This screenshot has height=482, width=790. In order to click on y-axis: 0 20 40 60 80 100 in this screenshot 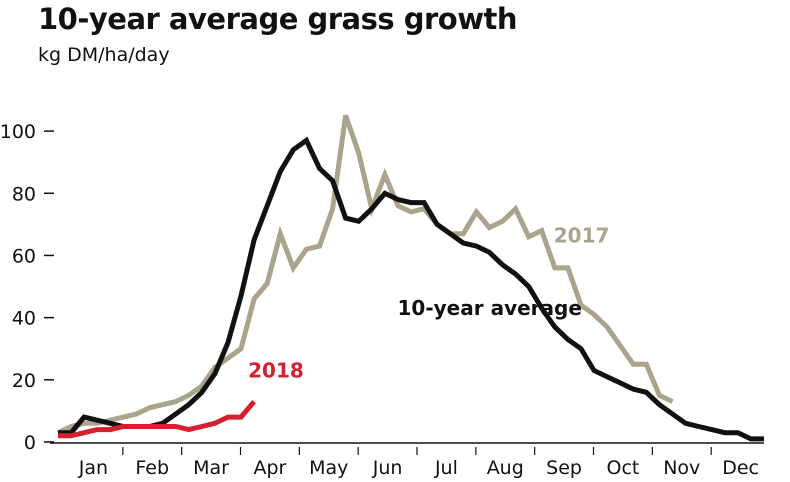, I will do `click(27, 287)`.